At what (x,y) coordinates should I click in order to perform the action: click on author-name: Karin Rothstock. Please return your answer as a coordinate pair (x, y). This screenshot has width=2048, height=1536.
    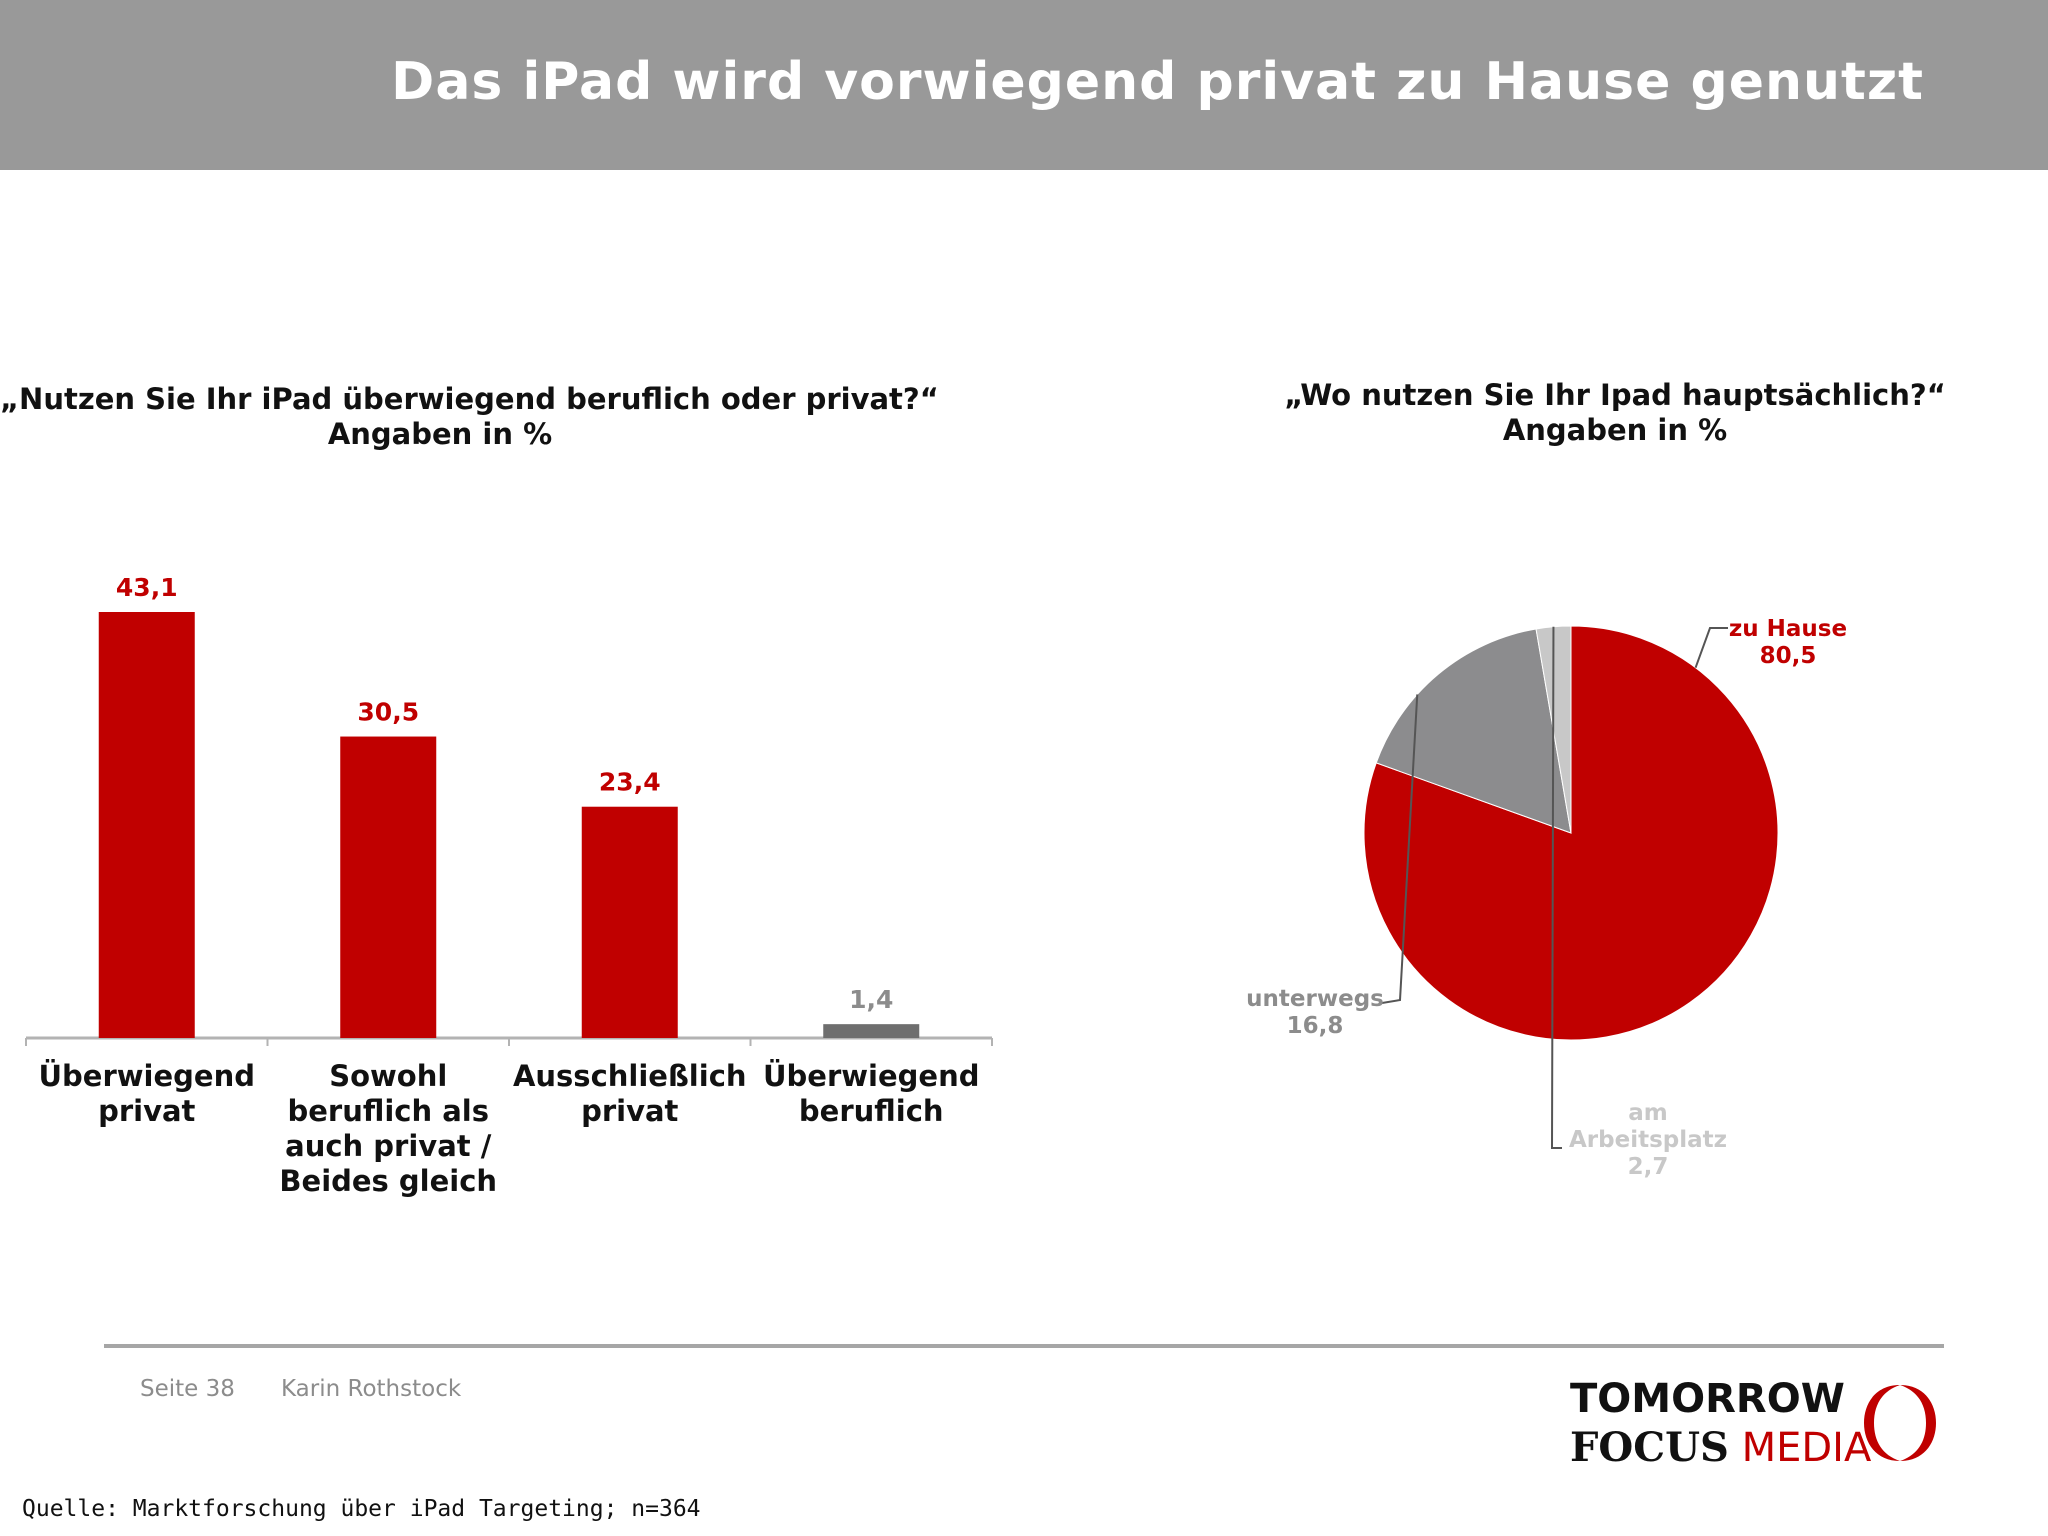
    Looking at the image, I should click on (371, 1389).